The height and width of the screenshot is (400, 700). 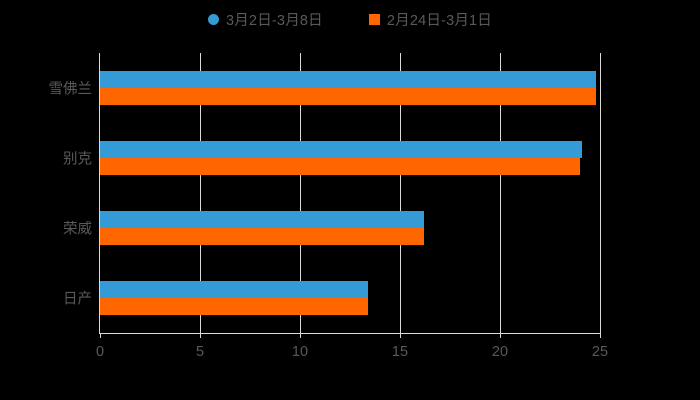 What do you see at coordinates (99, 193) in the screenshot?
I see `y-axis-line` at bounding box center [99, 193].